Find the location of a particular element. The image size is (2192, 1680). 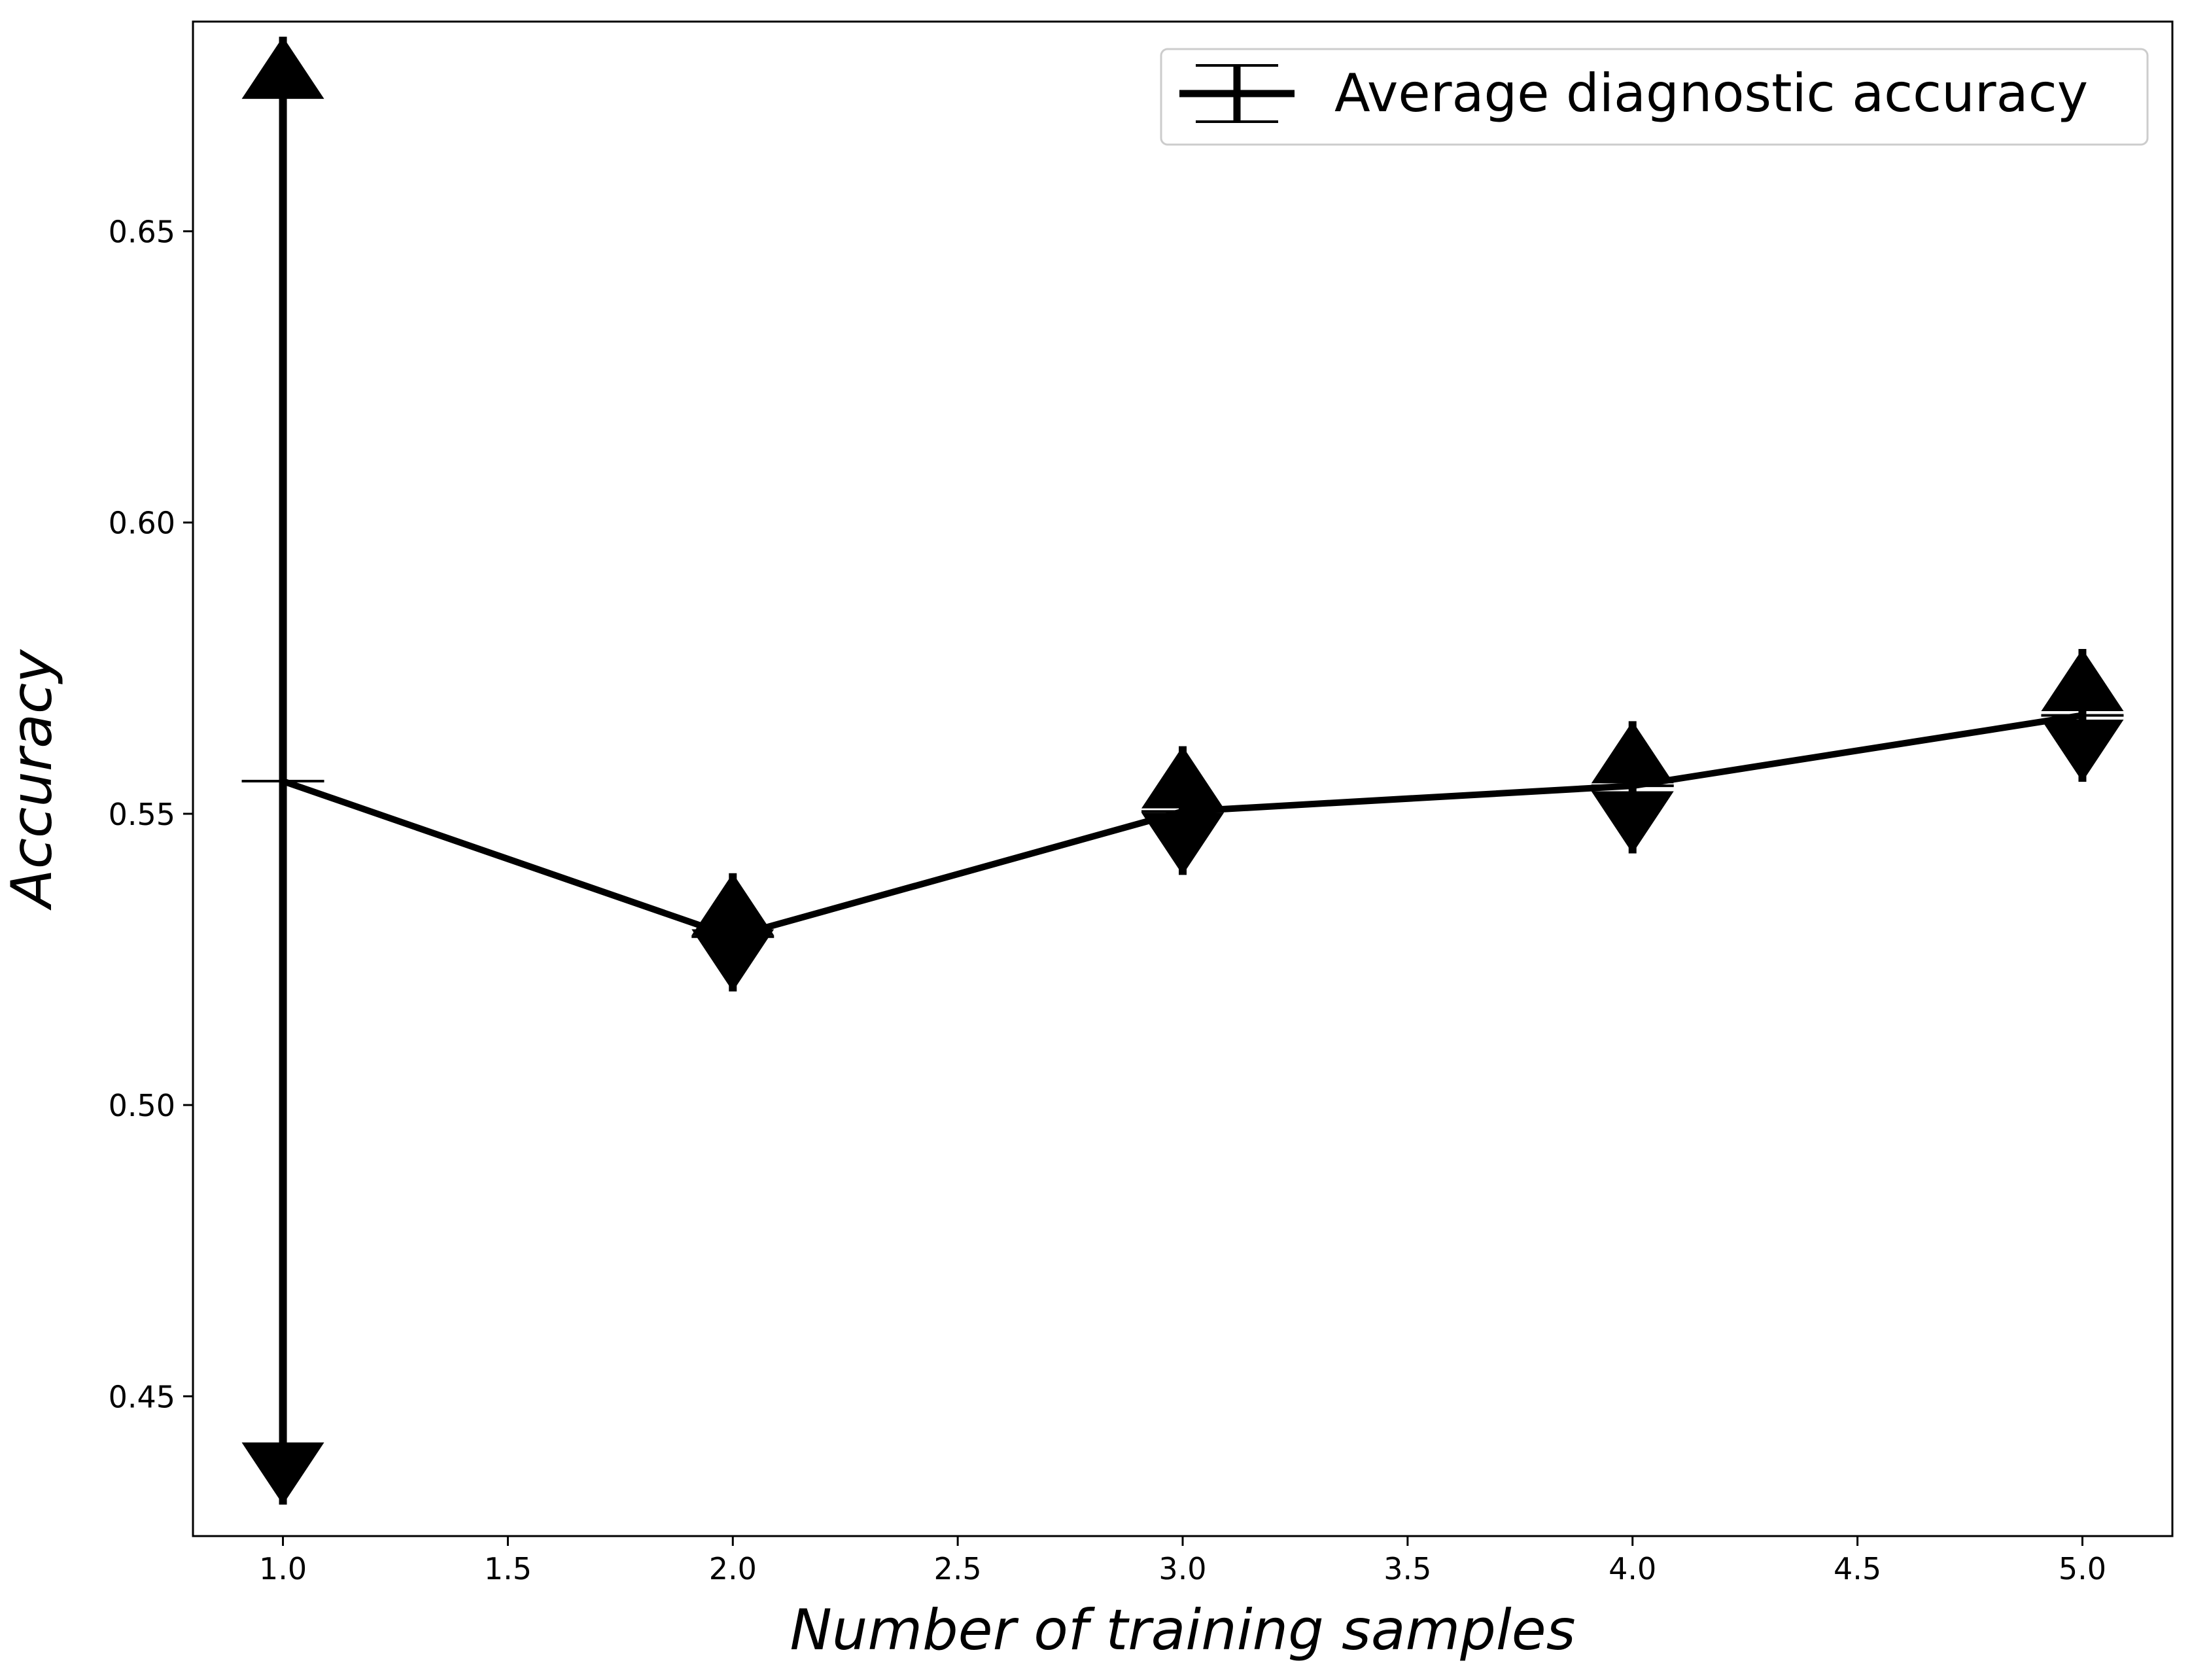

y-axis-ticks: 0.45 0.50 0.55 0.60 0.65 is located at coordinates (151, 814).